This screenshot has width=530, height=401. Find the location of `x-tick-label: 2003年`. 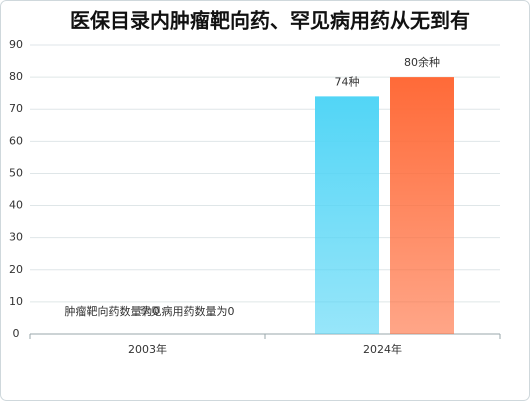

x-tick-label: 2003年 is located at coordinates (147, 349).